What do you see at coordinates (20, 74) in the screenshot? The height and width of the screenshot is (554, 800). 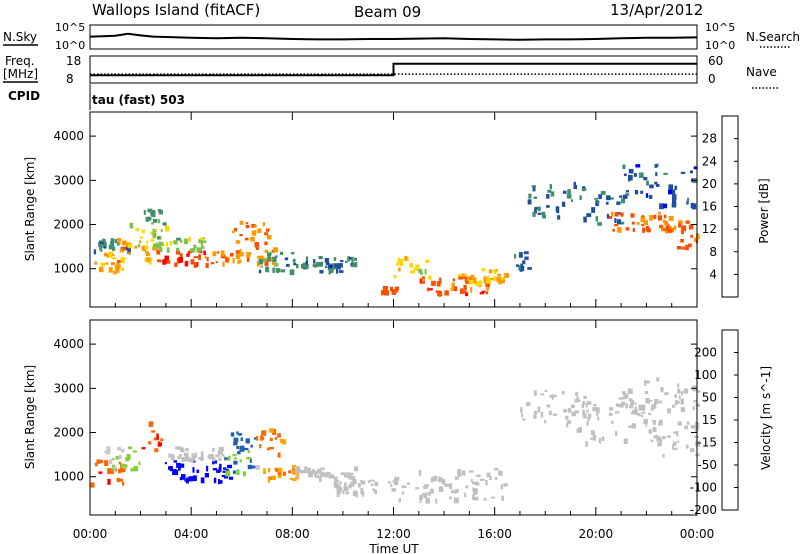 I see `freq-label-line2: [MHz]` at bounding box center [20, 74].